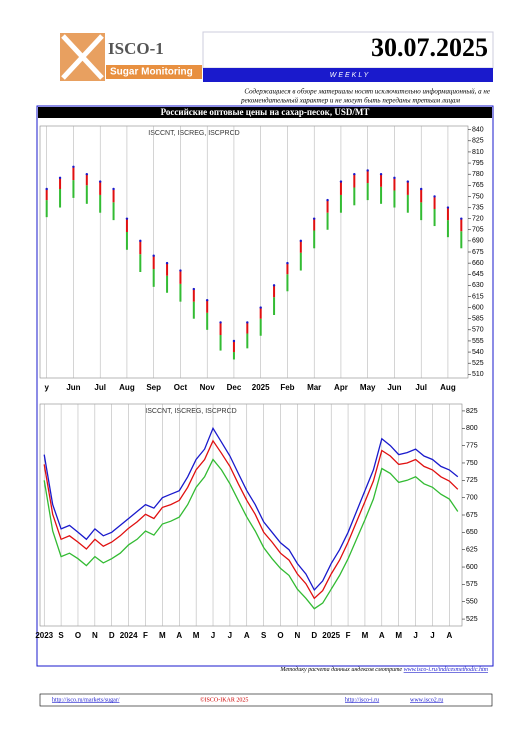  I want to click on y-tick-label: 795, so click(478, 163).